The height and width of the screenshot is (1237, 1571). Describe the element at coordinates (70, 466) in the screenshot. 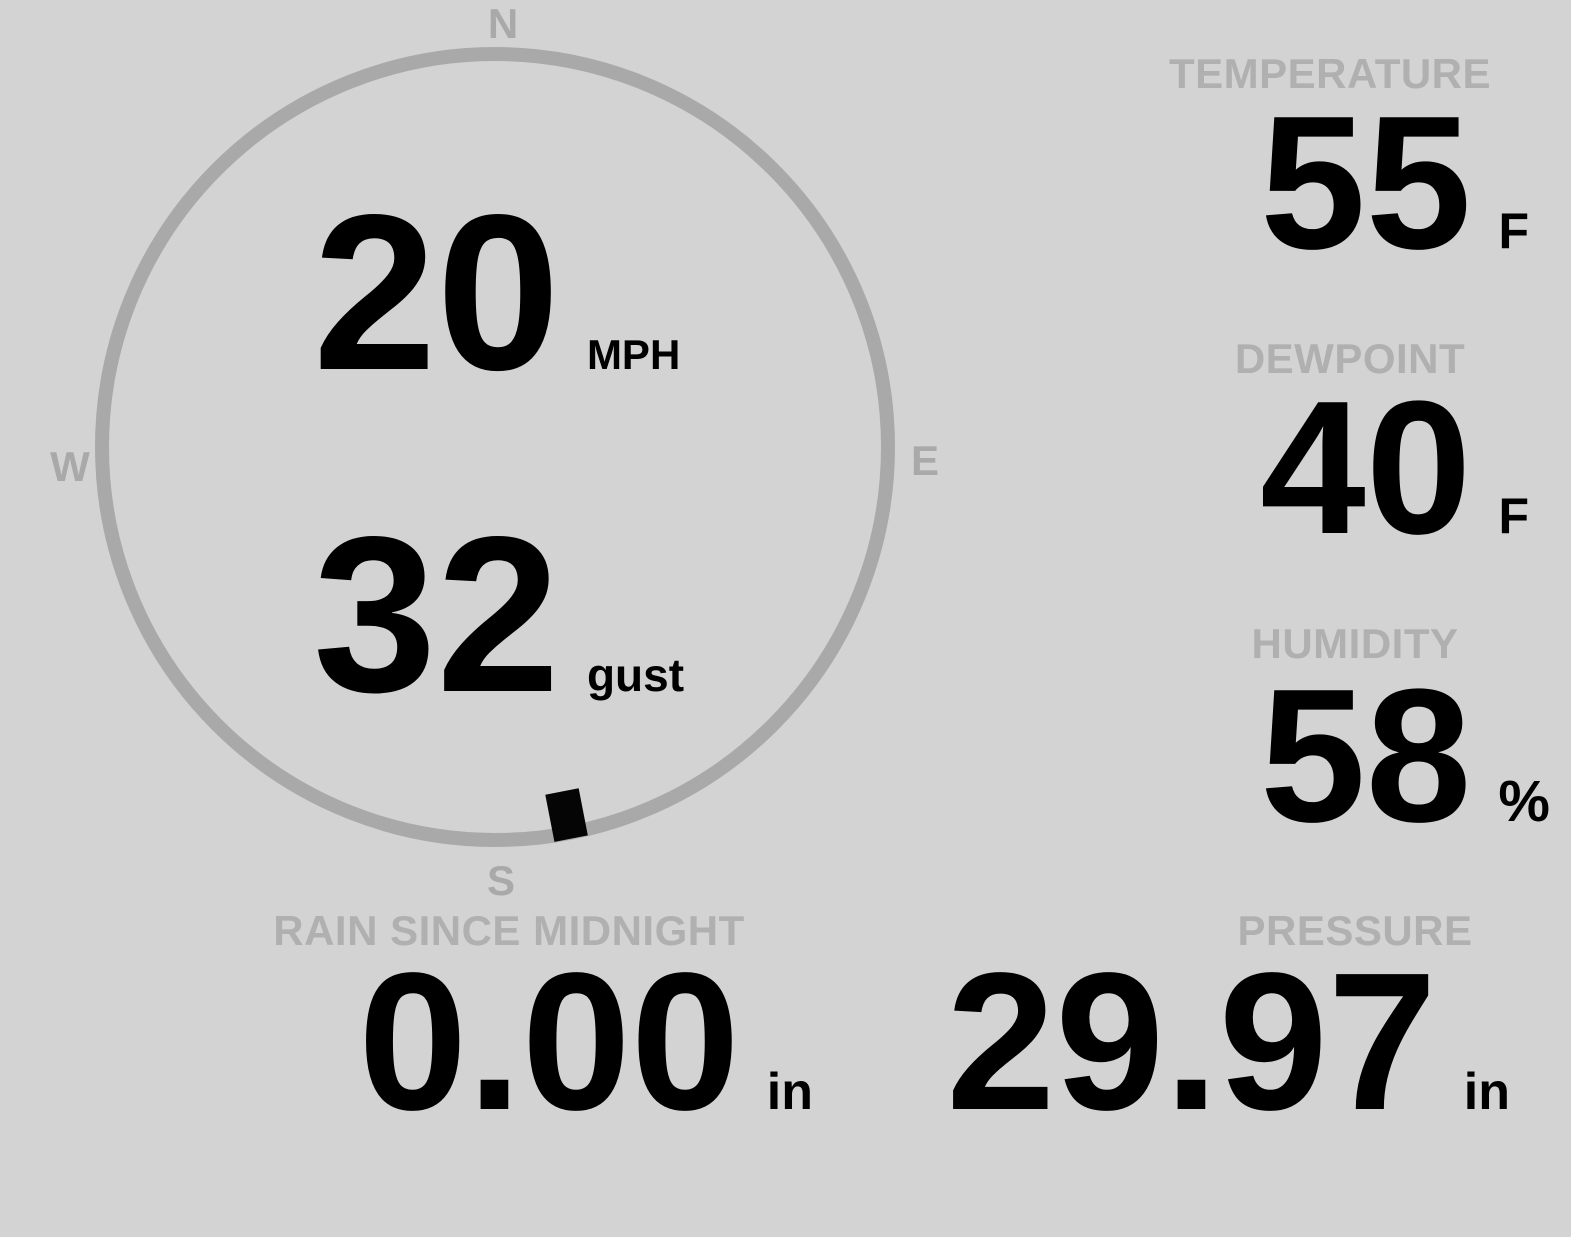

I see `compass-label-west: W` at that location.